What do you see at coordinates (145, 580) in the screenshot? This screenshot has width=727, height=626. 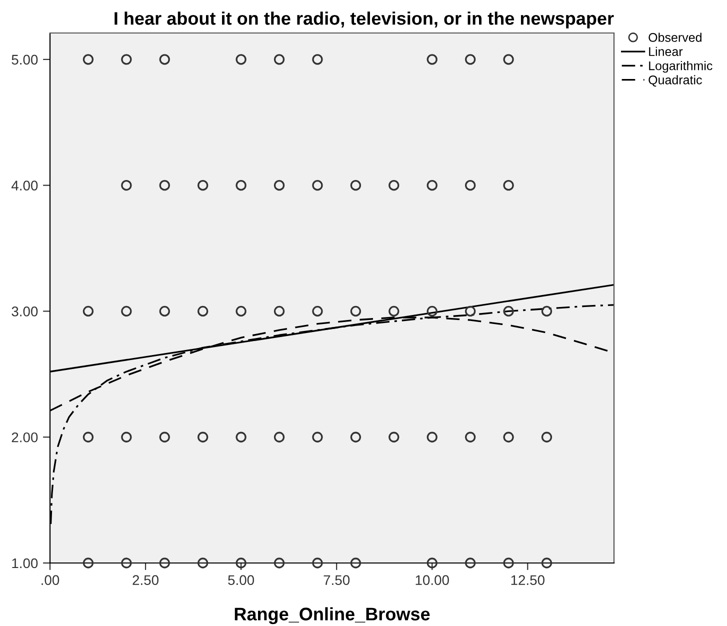 I see `x-tick-label: 2.50` at bounding box center [145, 580].